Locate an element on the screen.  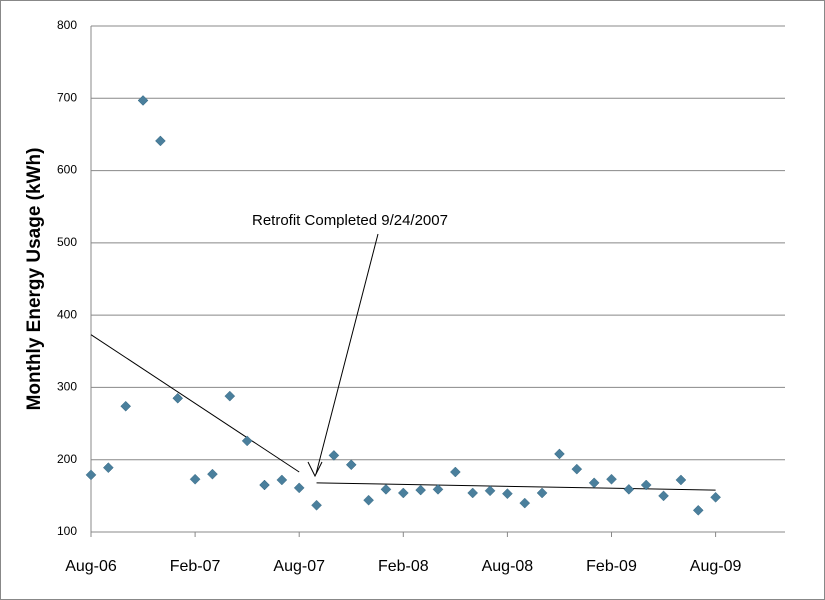
annotation: Retrofit Completed 9/24/2007 is located at coordinates (350, 220).